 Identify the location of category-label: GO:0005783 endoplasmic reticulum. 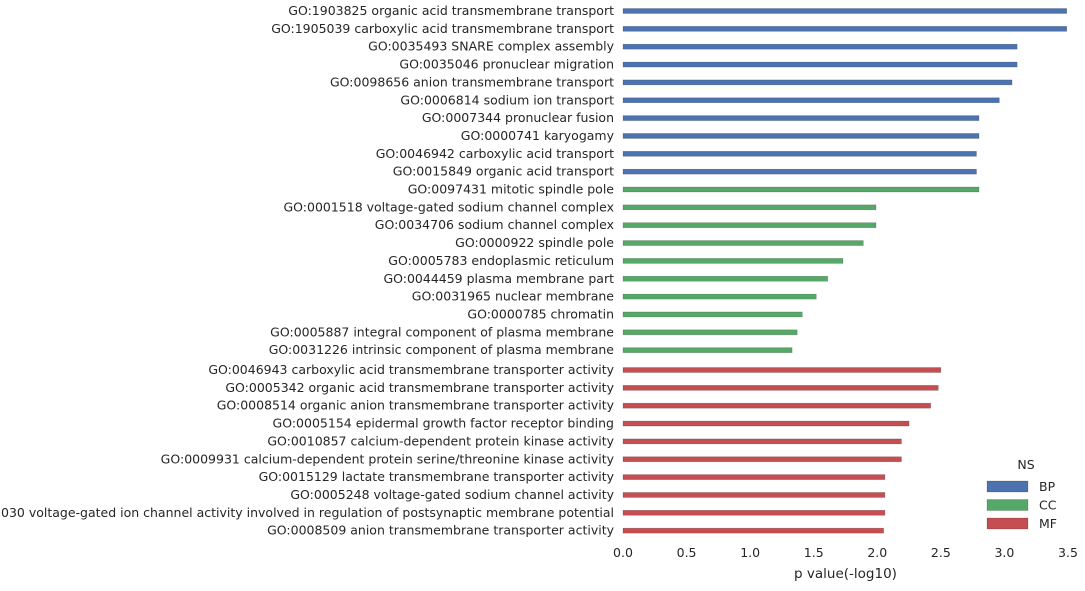
(501, 260).